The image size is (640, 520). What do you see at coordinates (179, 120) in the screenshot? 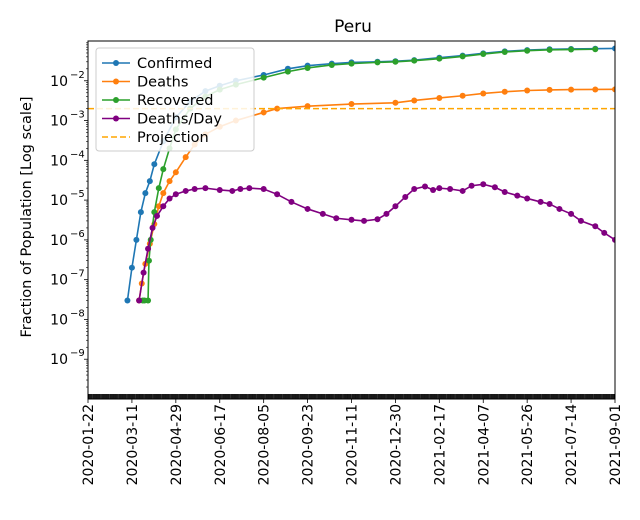
I see `legend-deaths-day-label: Deaths/Day` at bounding box center [179, 120].